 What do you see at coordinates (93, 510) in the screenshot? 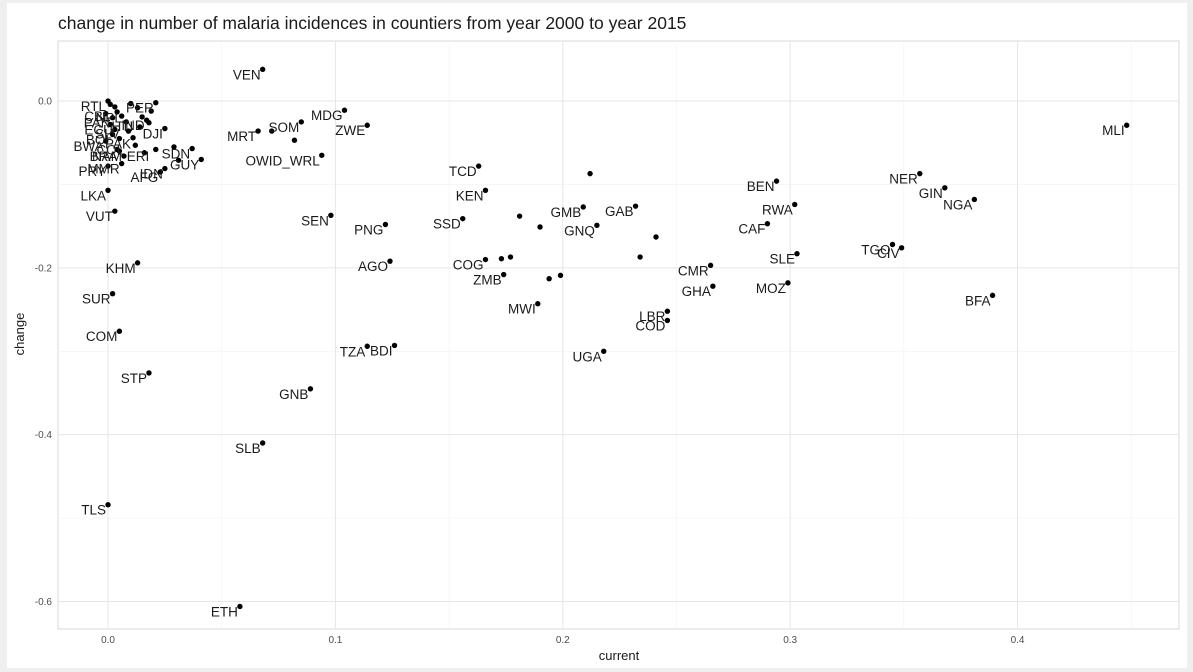
I see `point-label: TLS` at bounding box center [93, 510].